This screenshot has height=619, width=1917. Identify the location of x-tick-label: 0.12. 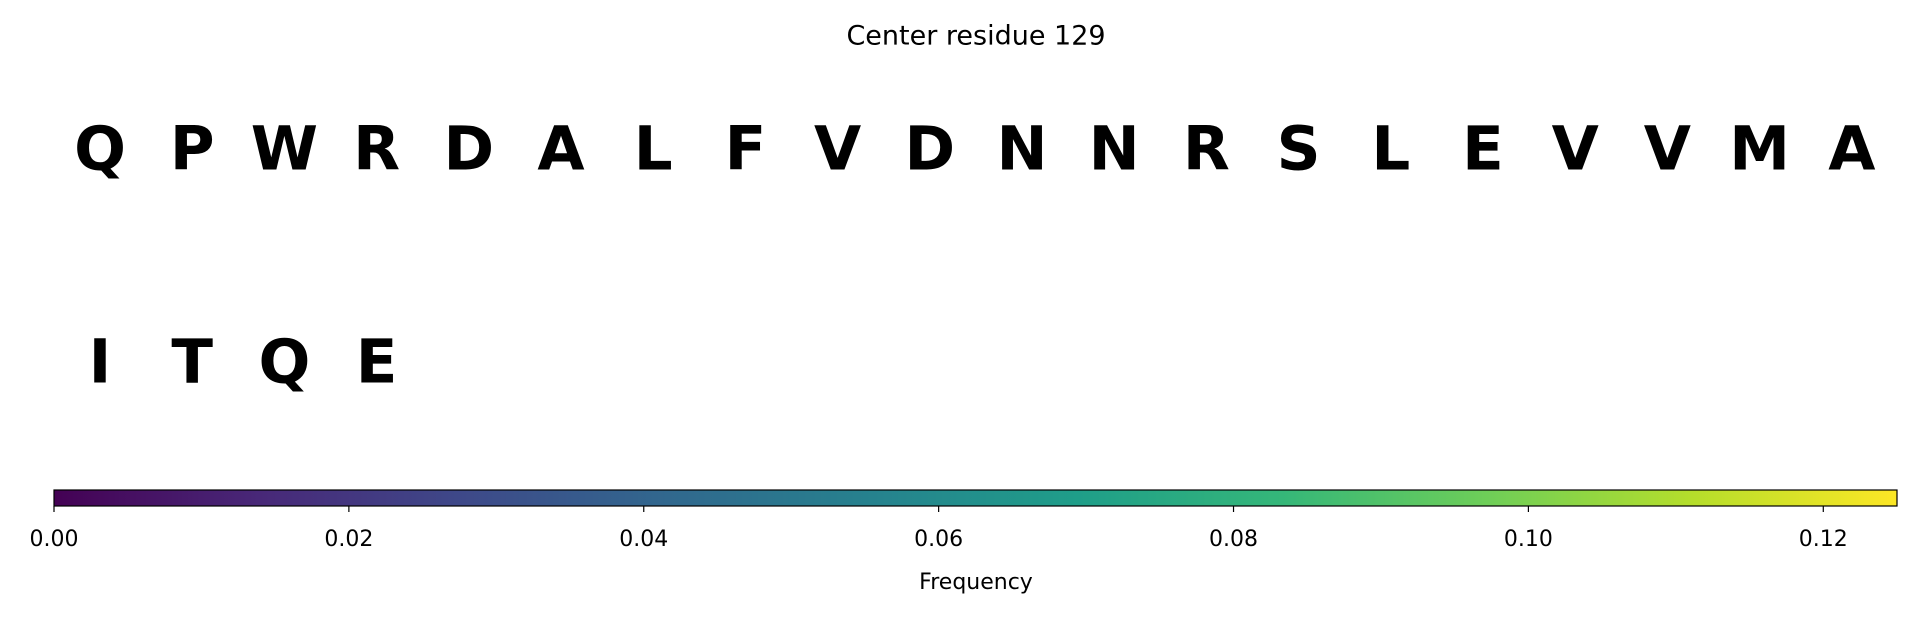
(1823, 539).